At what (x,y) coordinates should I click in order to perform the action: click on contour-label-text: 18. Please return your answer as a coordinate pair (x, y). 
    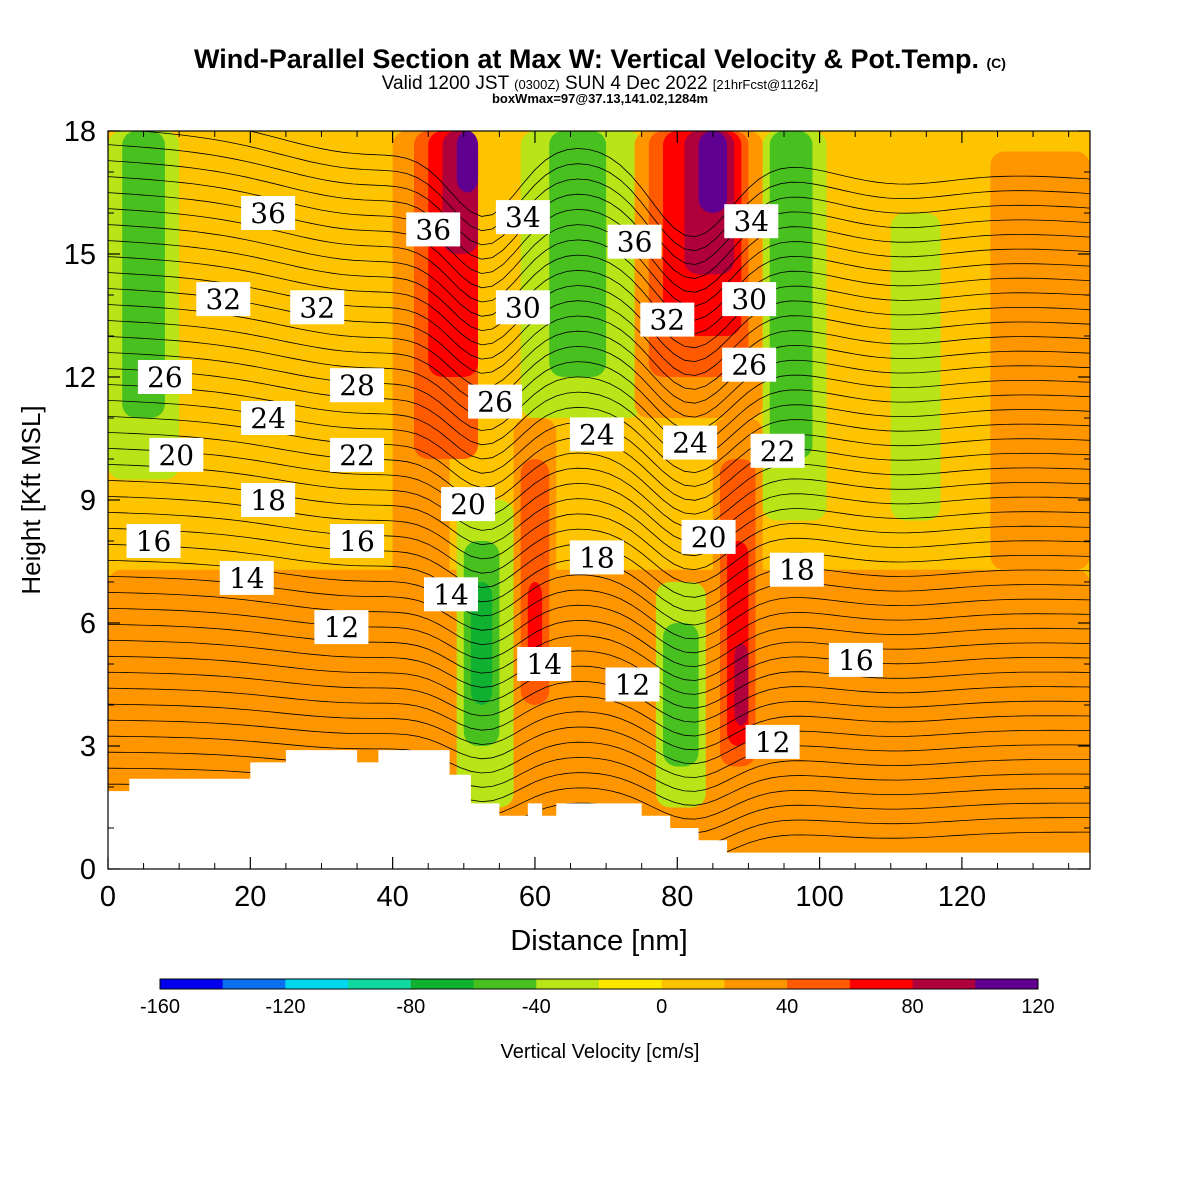
    Looking at the image, I should click on (268, 500).